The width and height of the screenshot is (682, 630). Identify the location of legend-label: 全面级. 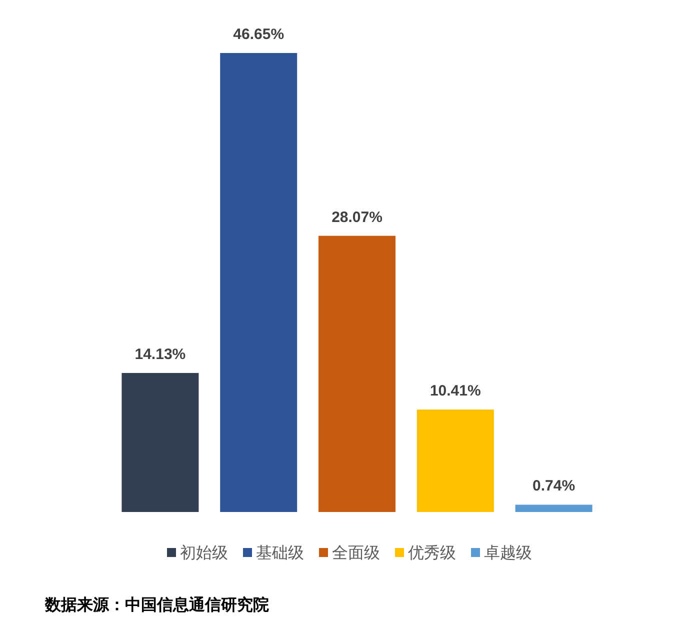
(356, 553).